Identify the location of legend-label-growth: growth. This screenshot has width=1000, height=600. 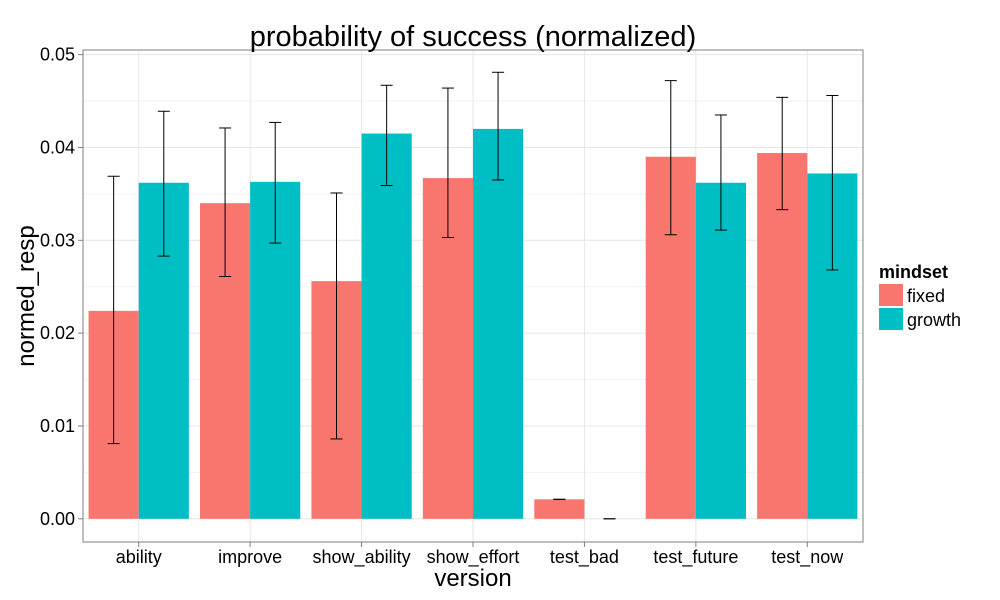
(934, 320).